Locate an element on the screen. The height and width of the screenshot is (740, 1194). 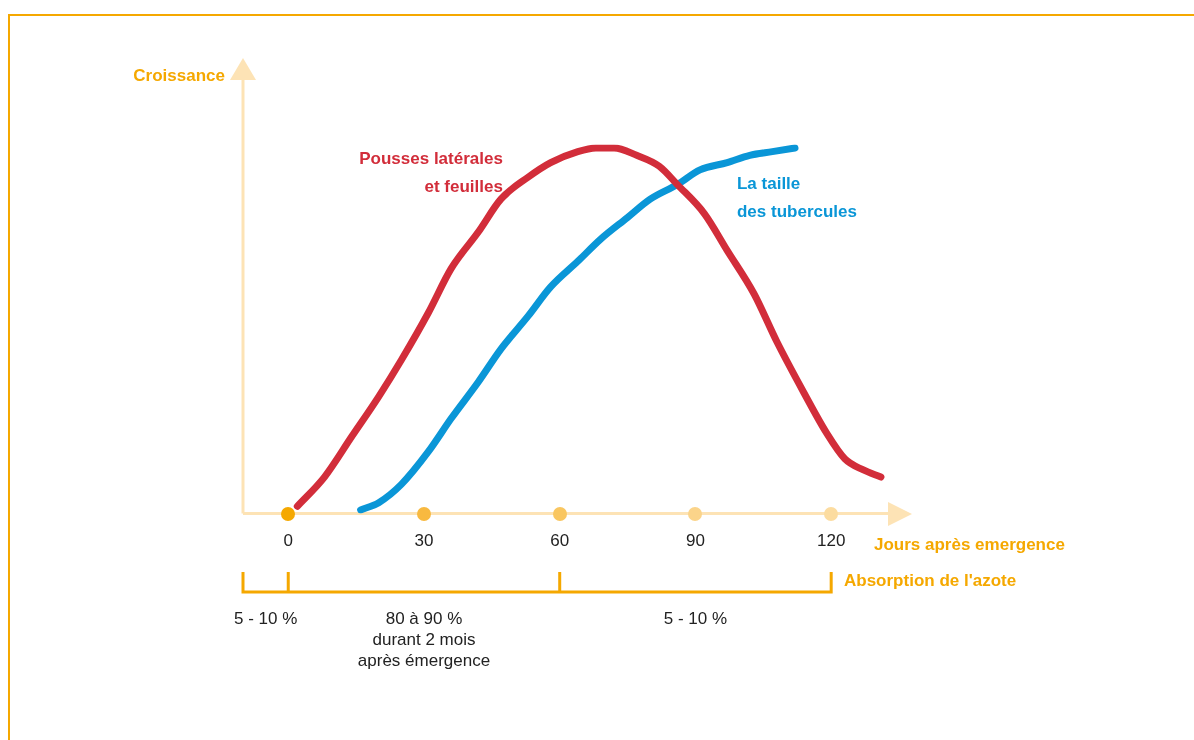
series-label: La taille des tubercules is located at coordinates (796, 197).